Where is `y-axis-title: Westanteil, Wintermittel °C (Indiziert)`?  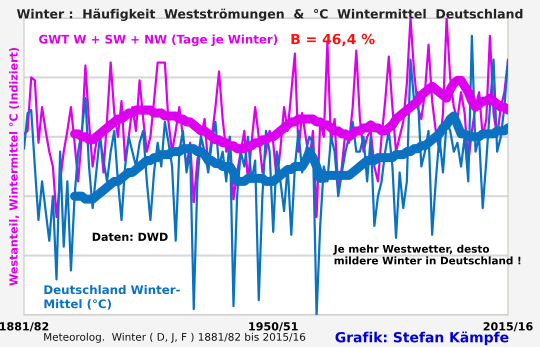 y-axis-title: Westanteil, Wintermittel °C (Indiziert) is located at coordinates (14, 167).